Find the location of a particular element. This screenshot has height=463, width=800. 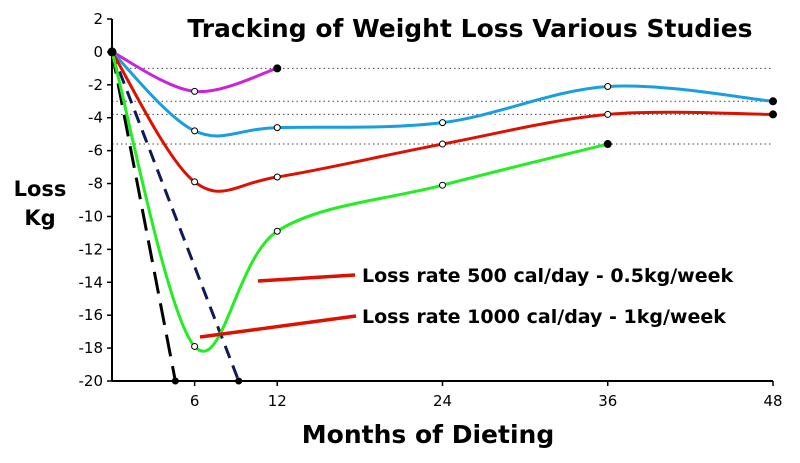

series-line is located at coordinates (194, 72).